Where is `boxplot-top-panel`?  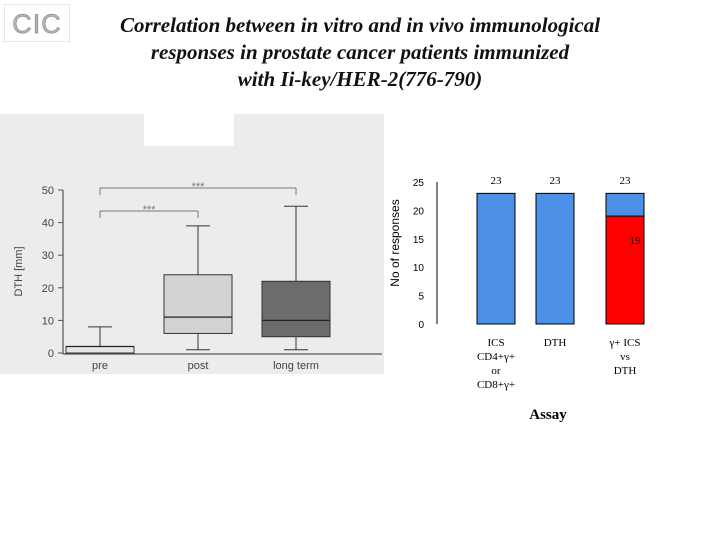 boxplot-top-panel is located at coordinates (189, 130).